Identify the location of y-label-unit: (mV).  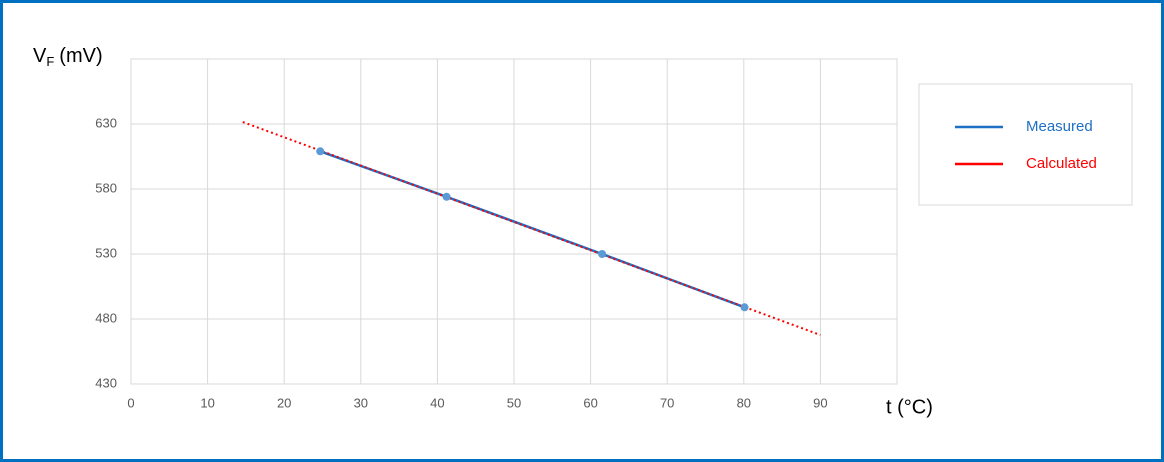
(80, 56).